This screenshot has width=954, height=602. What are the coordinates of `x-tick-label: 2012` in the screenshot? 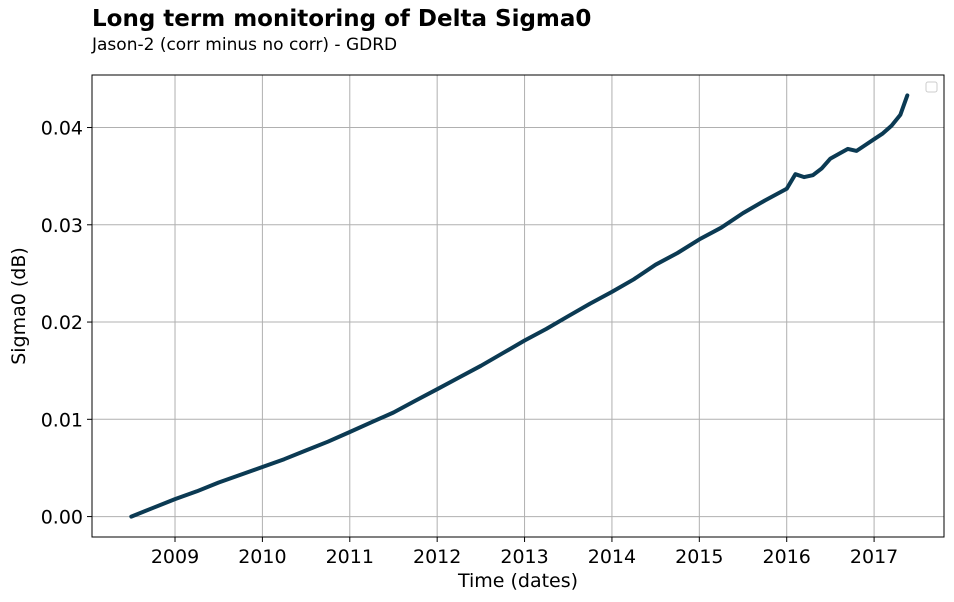 It's located at (437, 557).